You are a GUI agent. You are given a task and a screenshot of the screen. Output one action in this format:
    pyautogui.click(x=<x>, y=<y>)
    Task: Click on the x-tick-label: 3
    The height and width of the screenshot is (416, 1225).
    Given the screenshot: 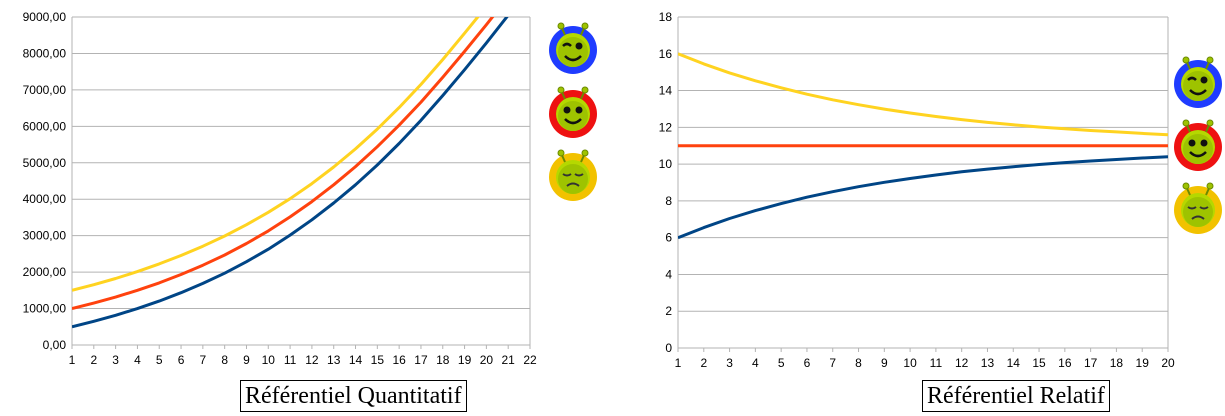 What is the action you would take?
    pyautogui.click(x=115, y=360)
    